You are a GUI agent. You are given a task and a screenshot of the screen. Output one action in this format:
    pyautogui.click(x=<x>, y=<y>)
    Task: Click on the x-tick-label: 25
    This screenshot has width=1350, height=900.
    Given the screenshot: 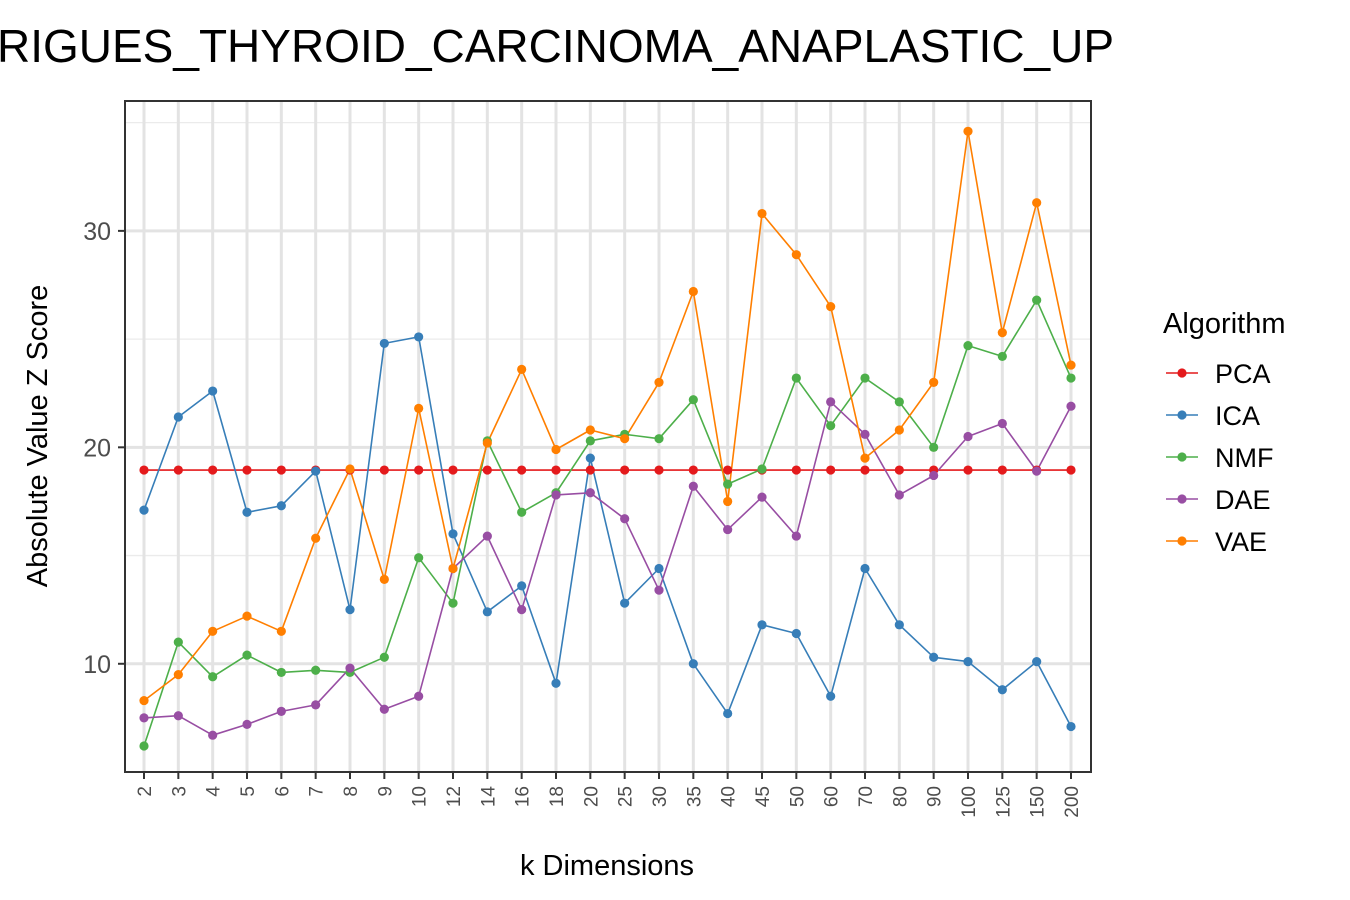 What is the action you would take?
    pyautogui.click(x=626, y=796)
    